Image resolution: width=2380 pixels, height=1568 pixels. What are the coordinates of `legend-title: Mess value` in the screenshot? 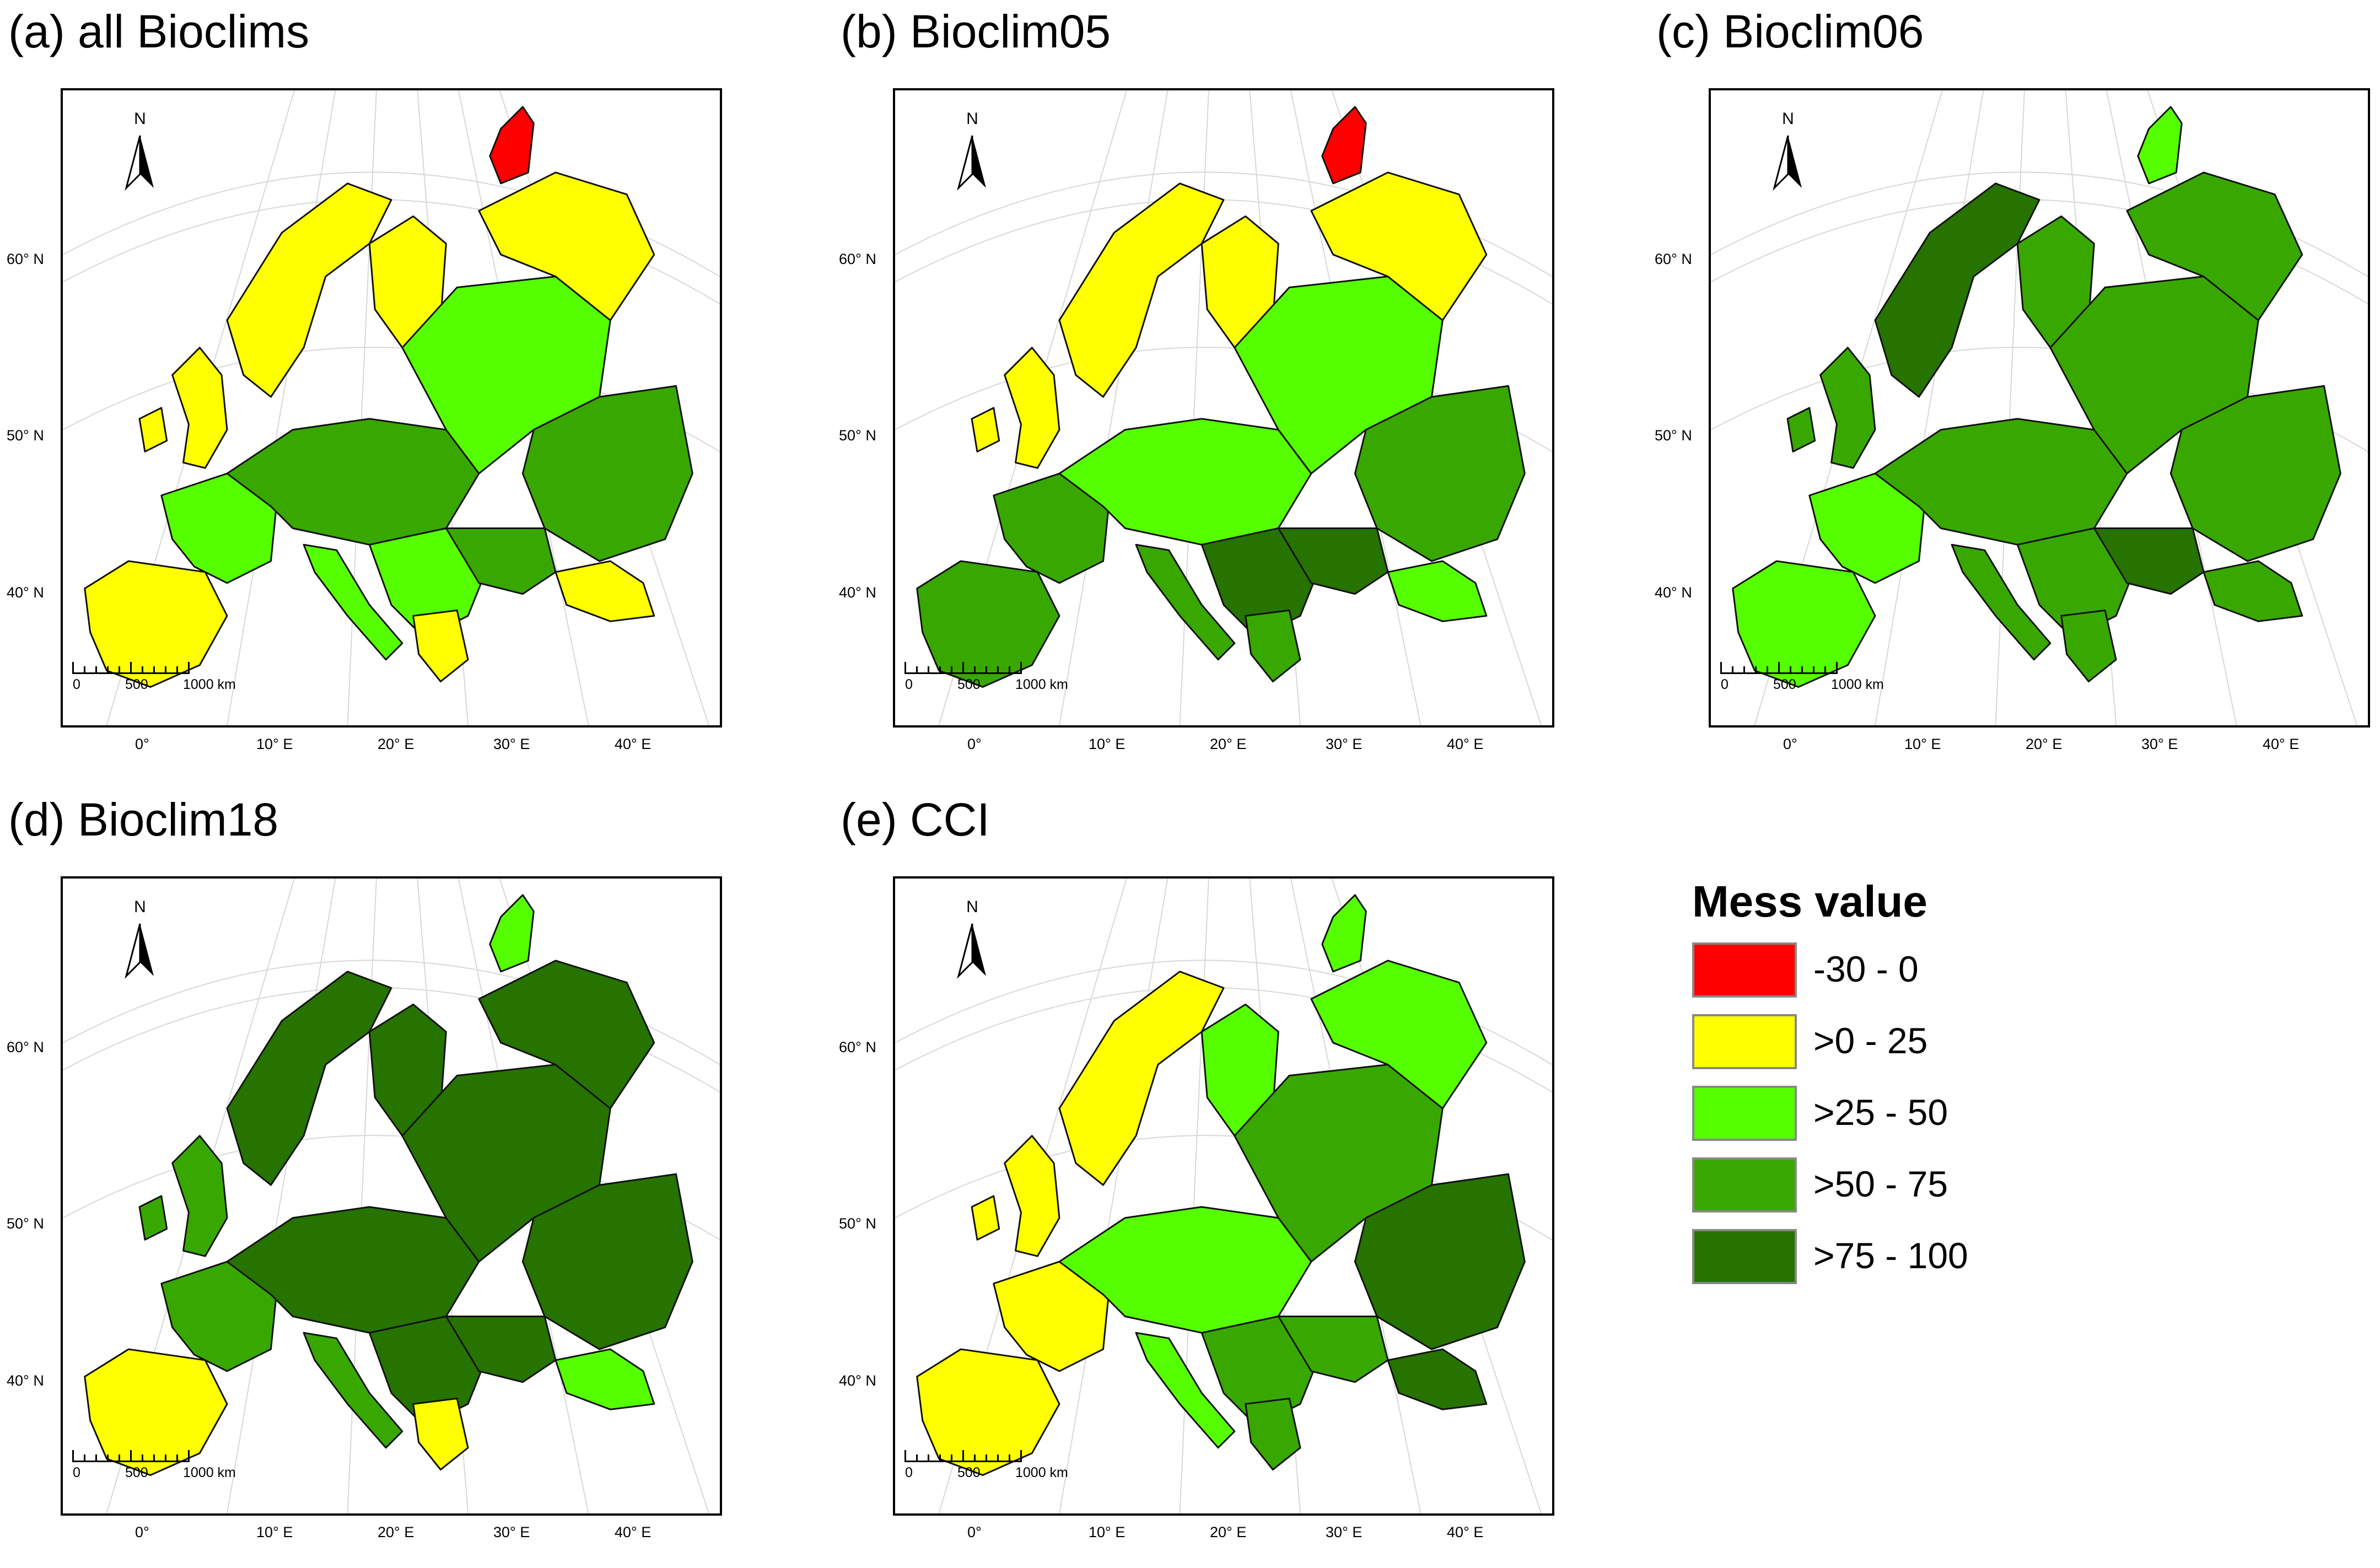 It's located at (1809, 902).